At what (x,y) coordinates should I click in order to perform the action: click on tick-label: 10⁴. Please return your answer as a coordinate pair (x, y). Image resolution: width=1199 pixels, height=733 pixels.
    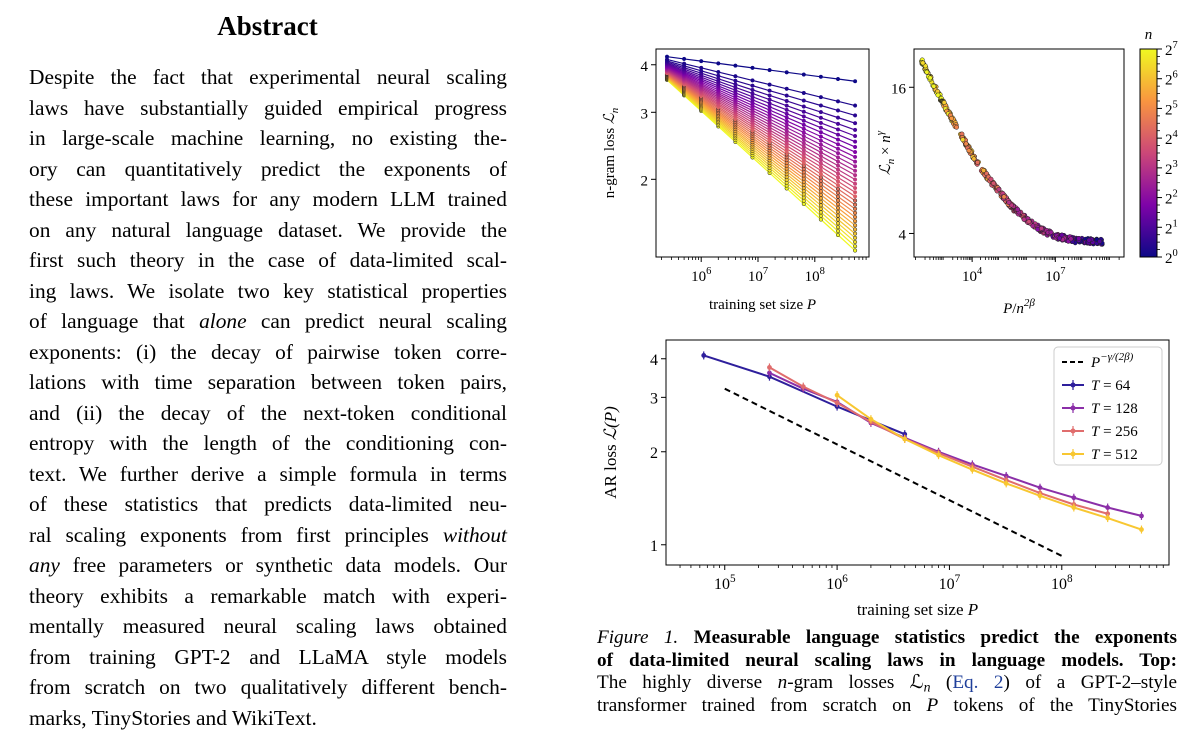
    Looking at the image, I should click on (972, 275).